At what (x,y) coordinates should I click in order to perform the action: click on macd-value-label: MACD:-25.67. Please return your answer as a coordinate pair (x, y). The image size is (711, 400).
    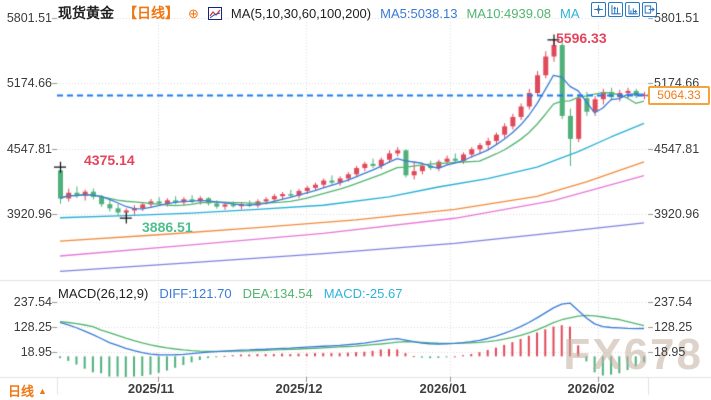
    Looking at the image, I should click on (363, 293).